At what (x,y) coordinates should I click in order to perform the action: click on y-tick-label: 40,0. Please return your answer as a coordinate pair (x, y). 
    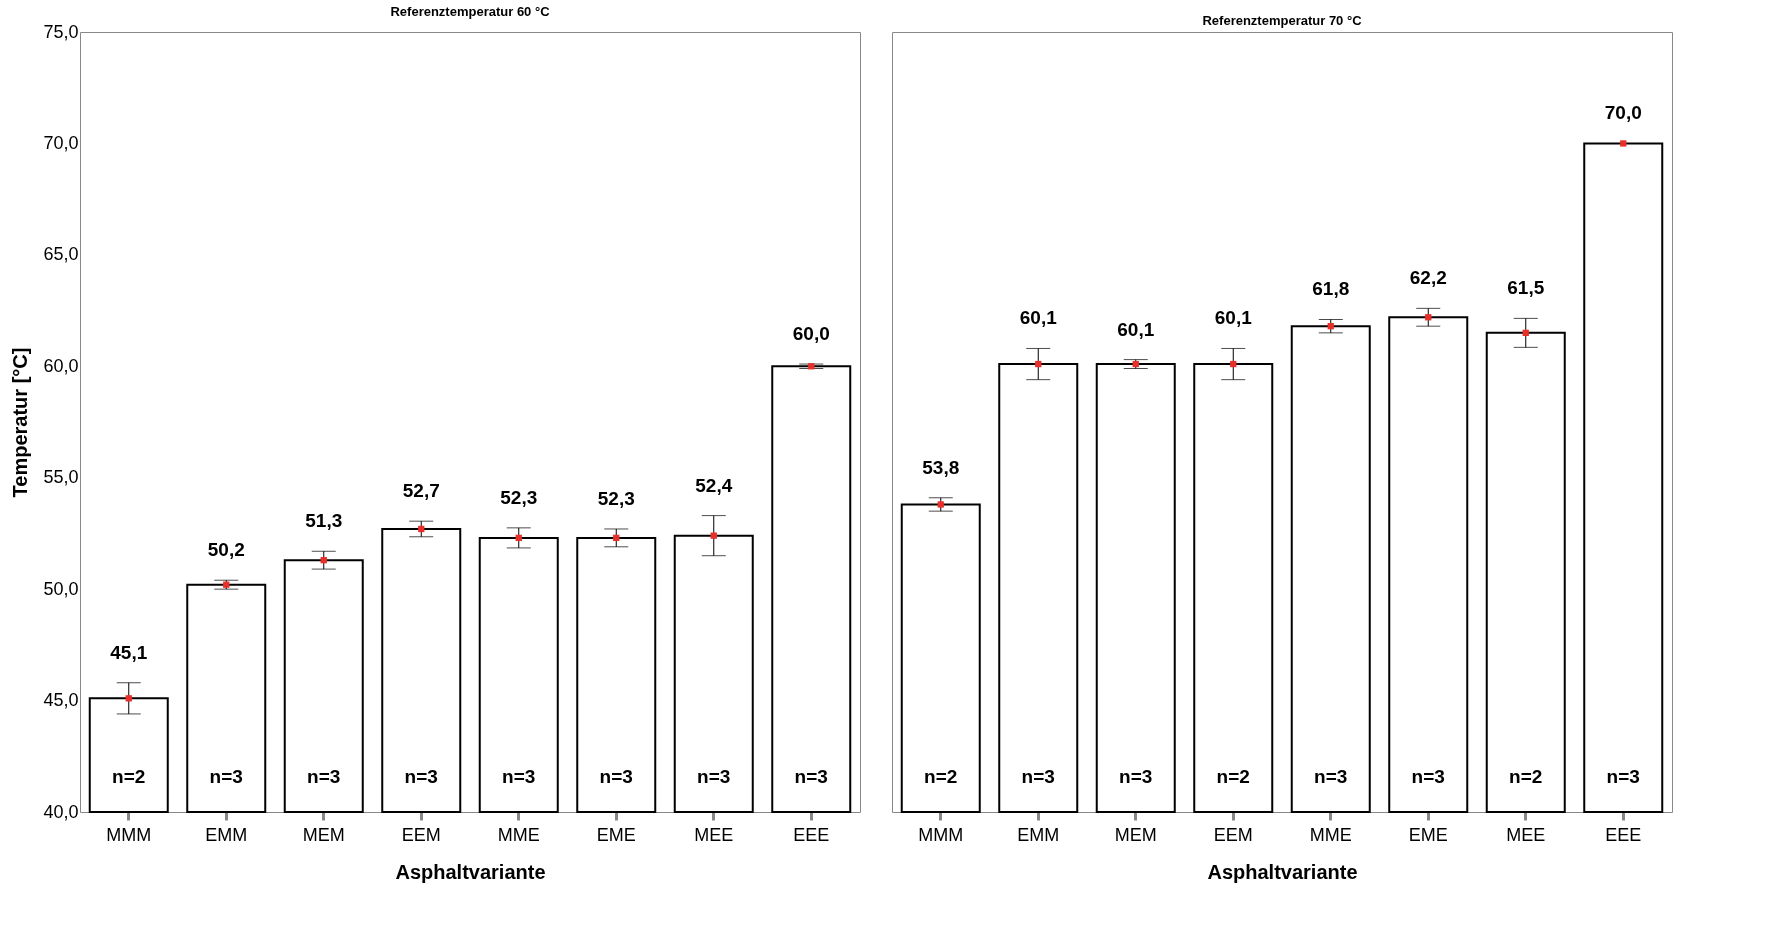
    Looking at the image, I should click on (61, 811).